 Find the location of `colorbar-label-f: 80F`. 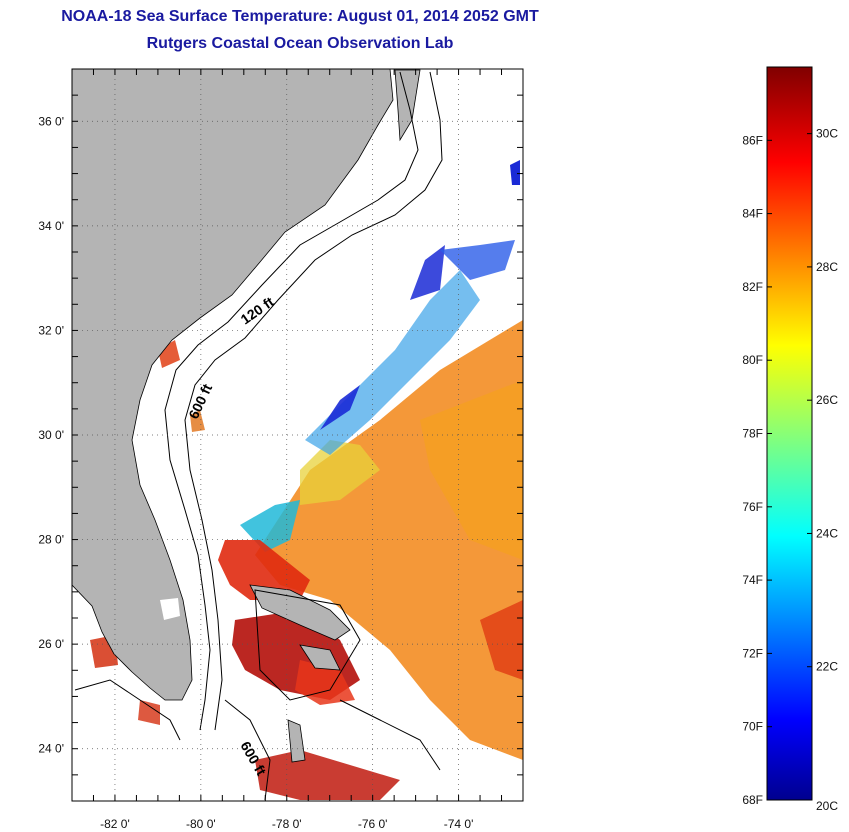

colorbar-label-f: 80F is located at coordinates (752, 360).